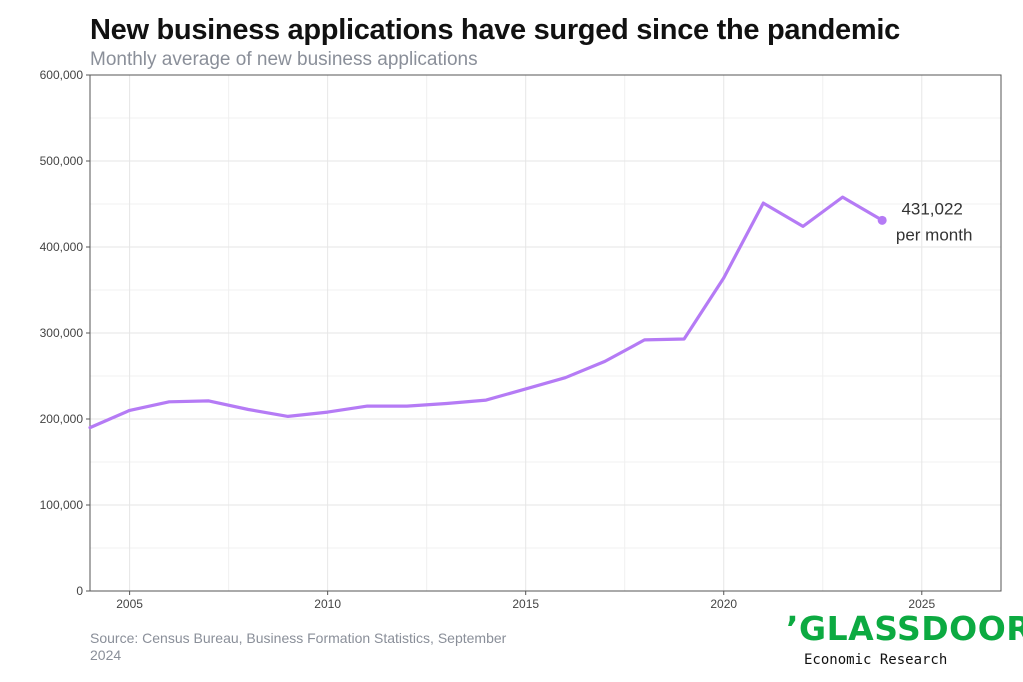 Image resolution: width=1023 pixels, height=682 pixels. I want to click on y-tick-label: 600,000, so click(62, 75).